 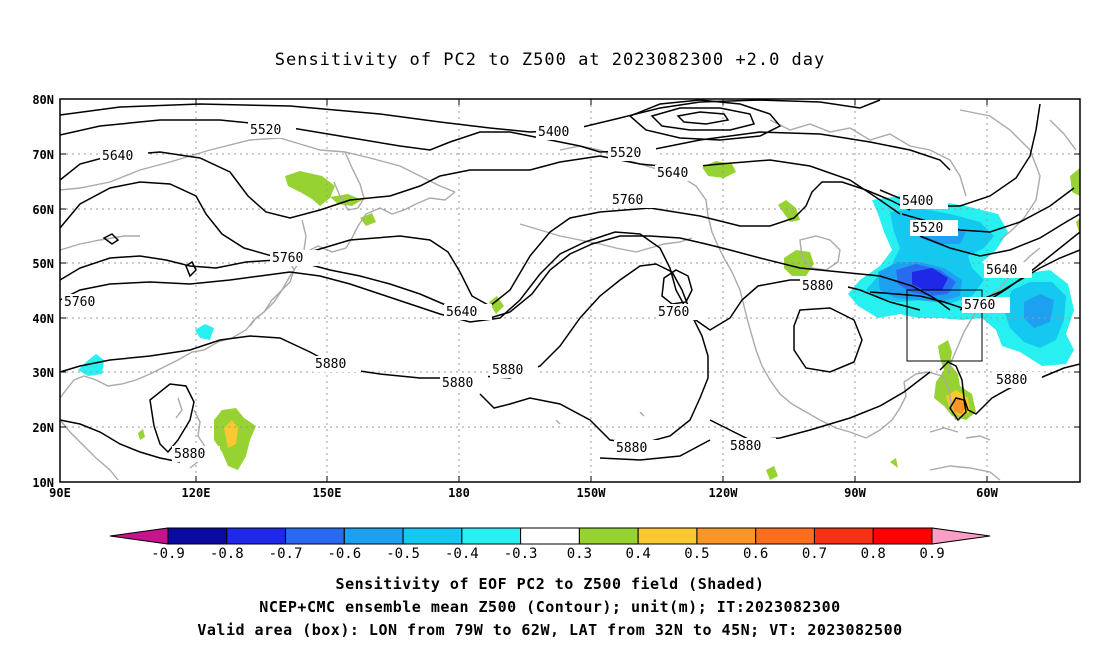 I want to click on contour-asia-ring, so click(x=505, y=277).